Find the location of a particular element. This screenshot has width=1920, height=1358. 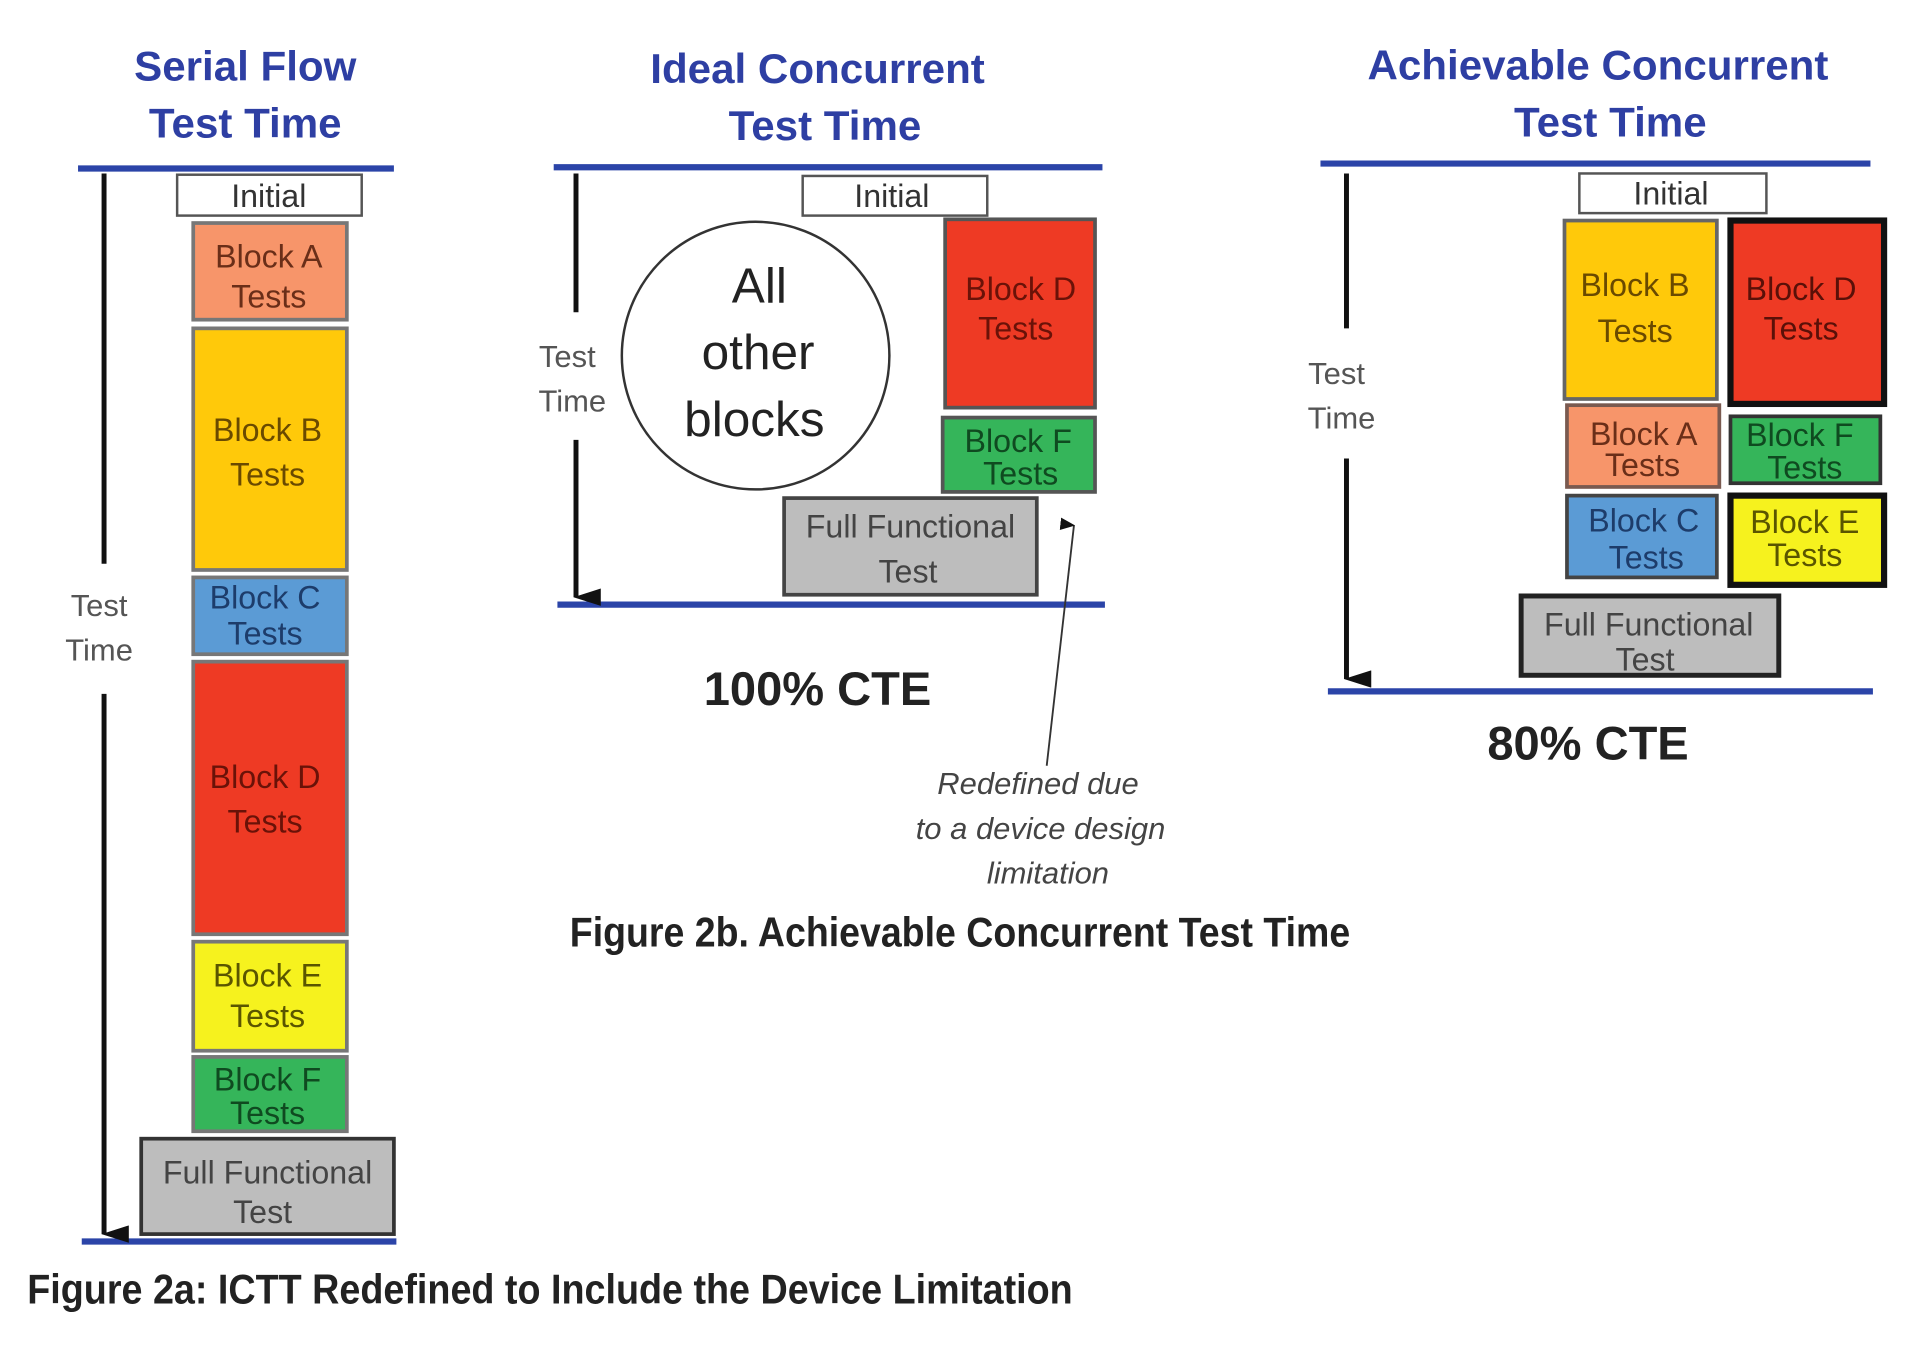

ideal-cte-value: 100% CTE is located at coordinates (818, 688).